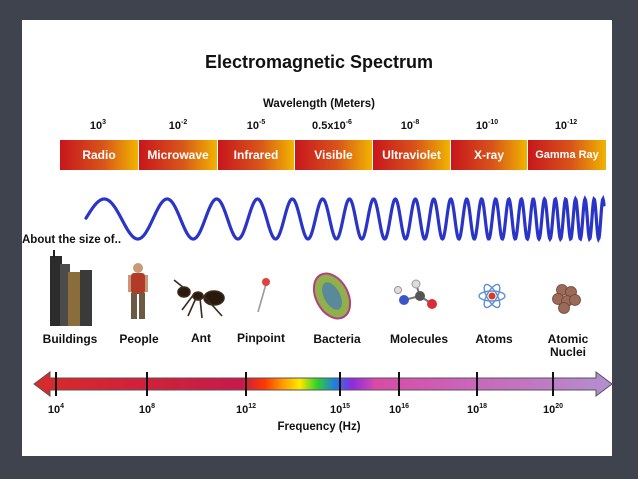 This screenshot has height=479, width=638. What do you see at coordinates (70, 339) in the screenshot?
I see `object-label-buildings: Buildings` at bounding box center [70, 339].